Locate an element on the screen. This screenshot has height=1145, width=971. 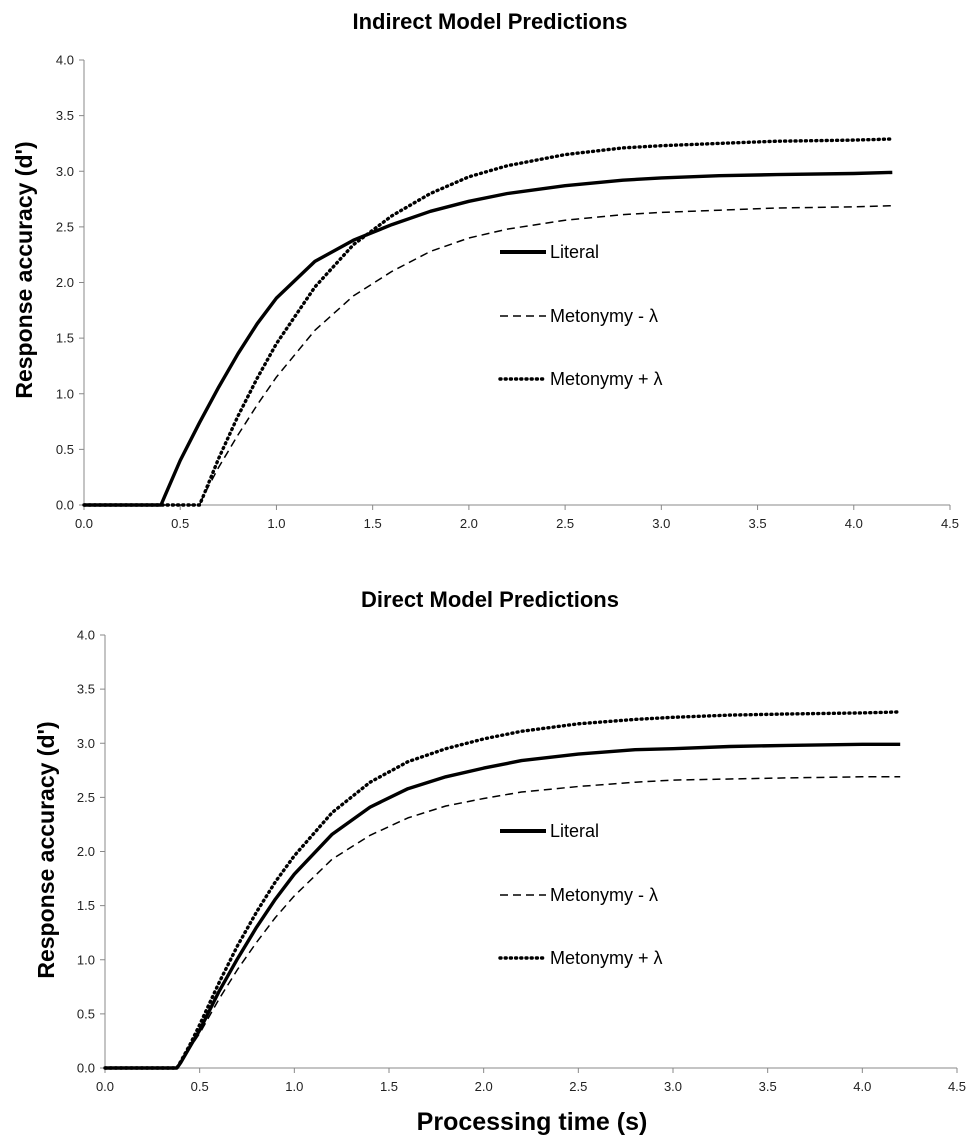
chart-title: Indirect Model Predictions is located at coordinates (489, 21).